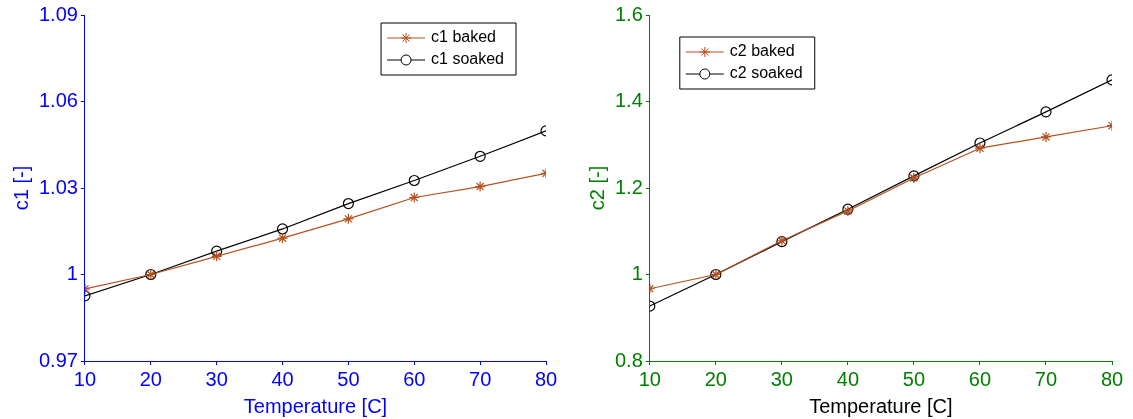 Image resolution: width=1133 pixels, height=419 pixels. What do you see at coordinates (596, 188) in the screenshot?
I see `y-axis-title: c2 [-]` at bounding box center [596, 188].